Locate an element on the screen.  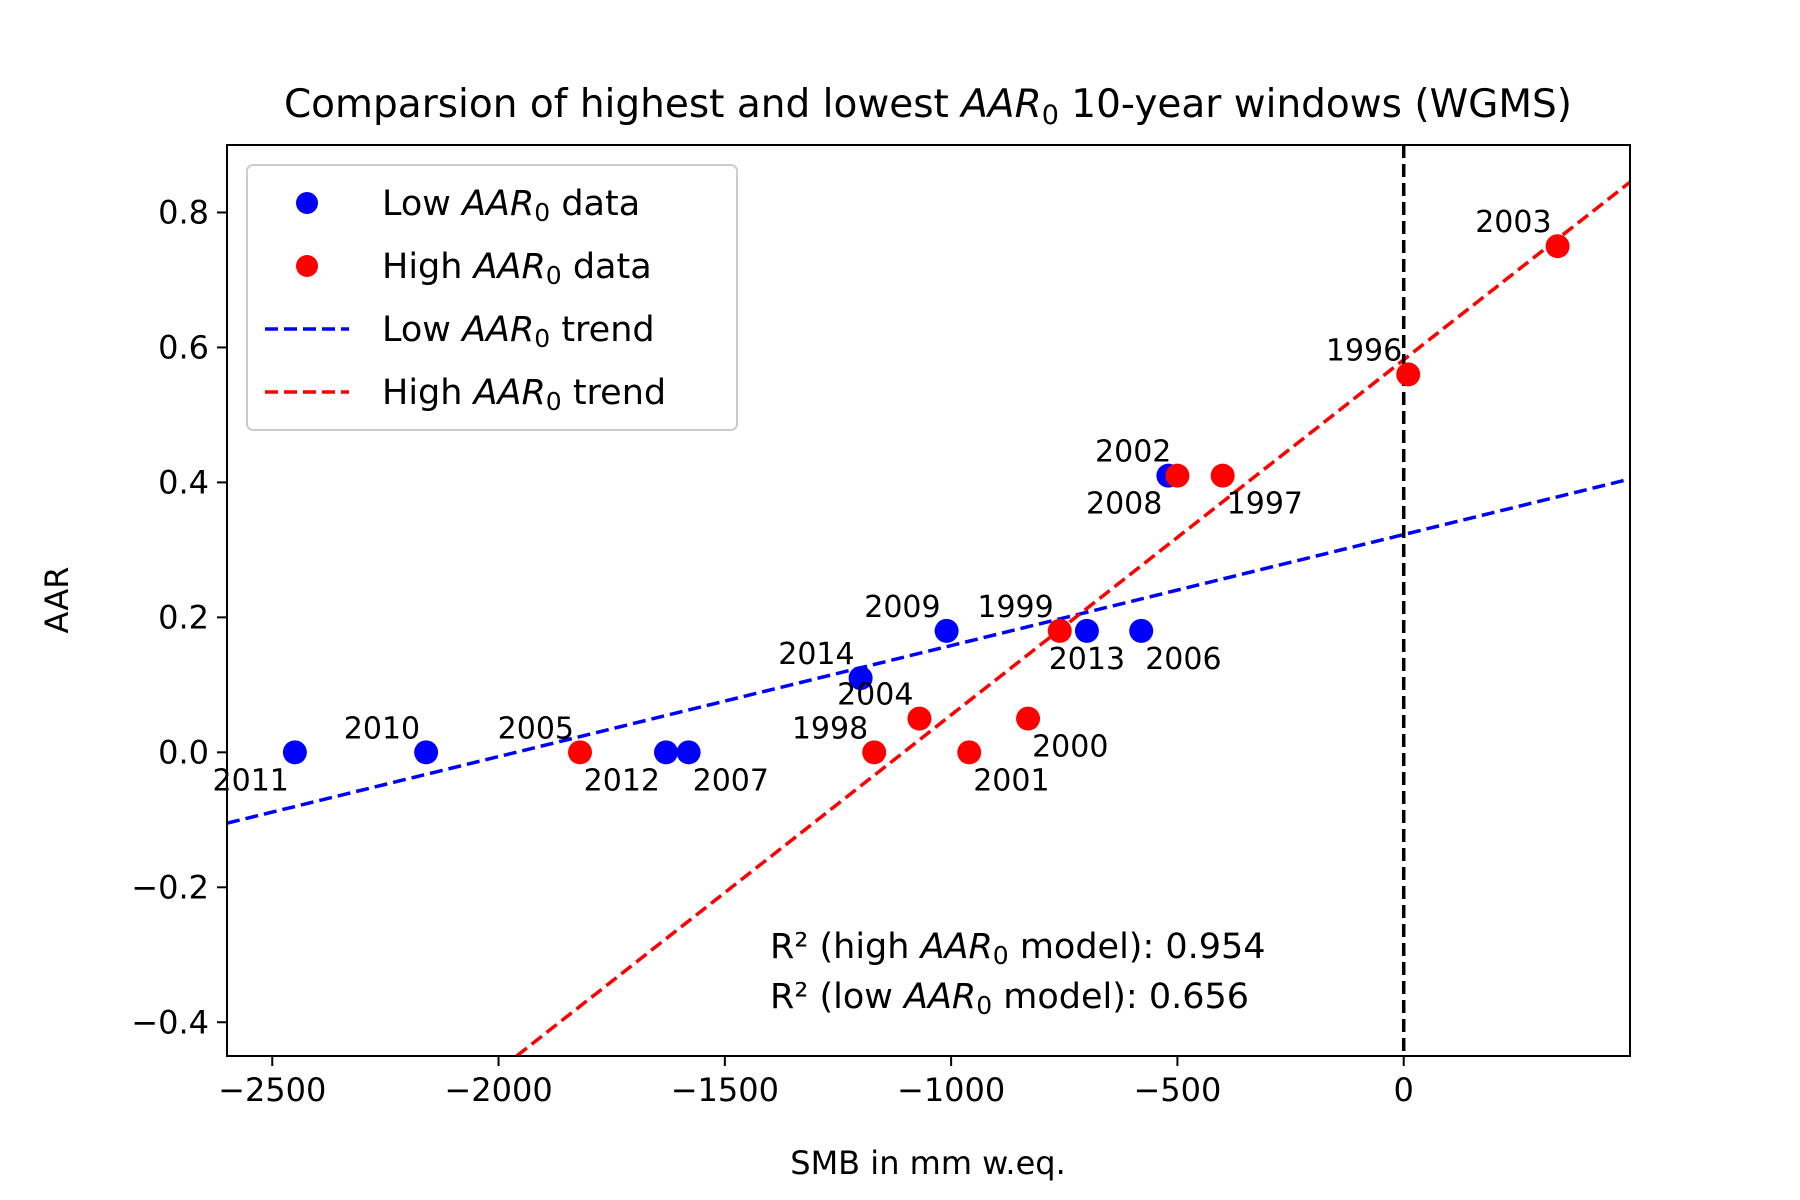
x-tick-label-5: 0 is located at coordinates (1404, 1090).